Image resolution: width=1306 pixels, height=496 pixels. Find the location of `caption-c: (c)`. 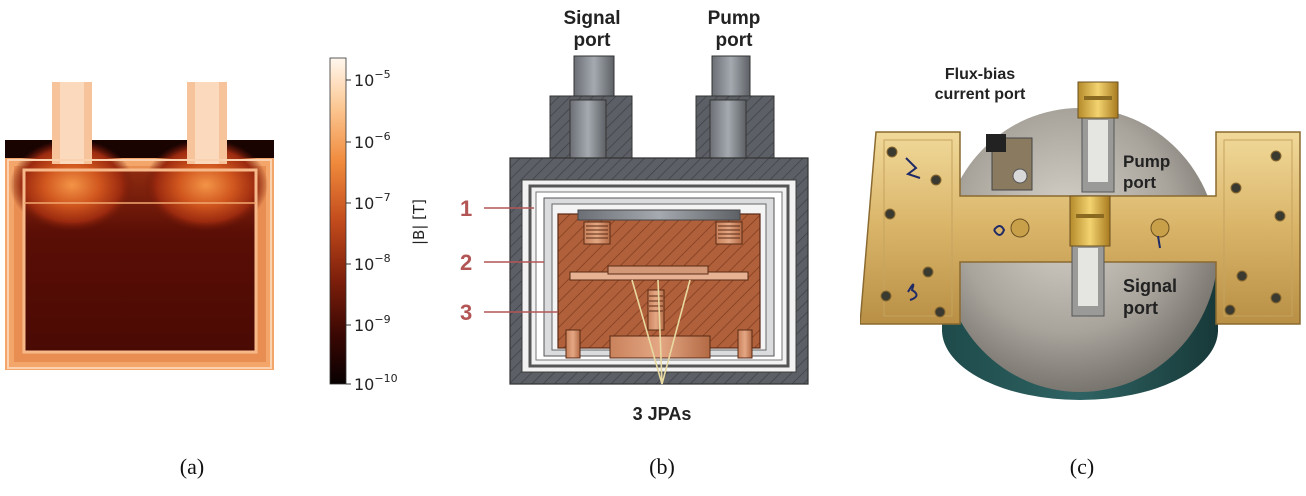

caption-c: (c) is located at coordinates (1082, 466).